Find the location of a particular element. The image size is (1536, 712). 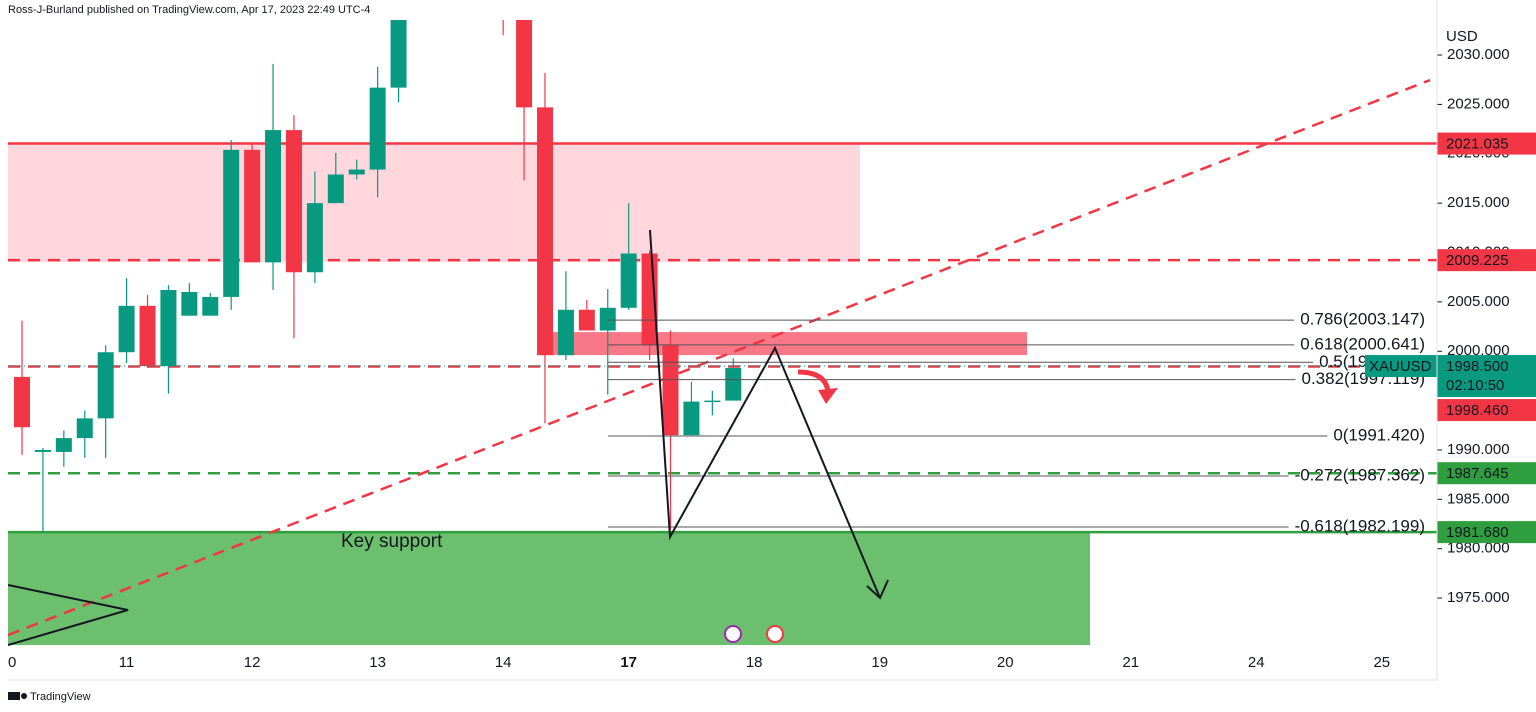

y-tick-label: 1980.000 is located at coordinates (1478, 548).